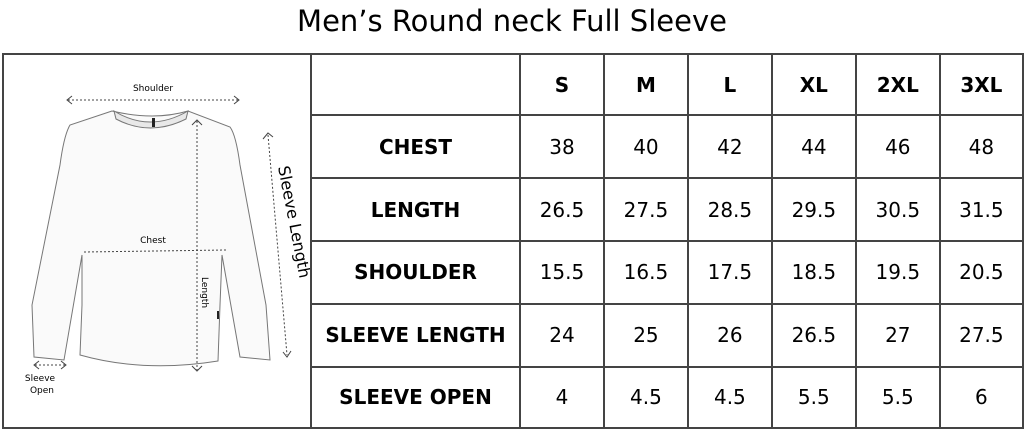 This screenshot has height=431, width=1024. I want to click on size-header: 2XL, so click(897, 85).